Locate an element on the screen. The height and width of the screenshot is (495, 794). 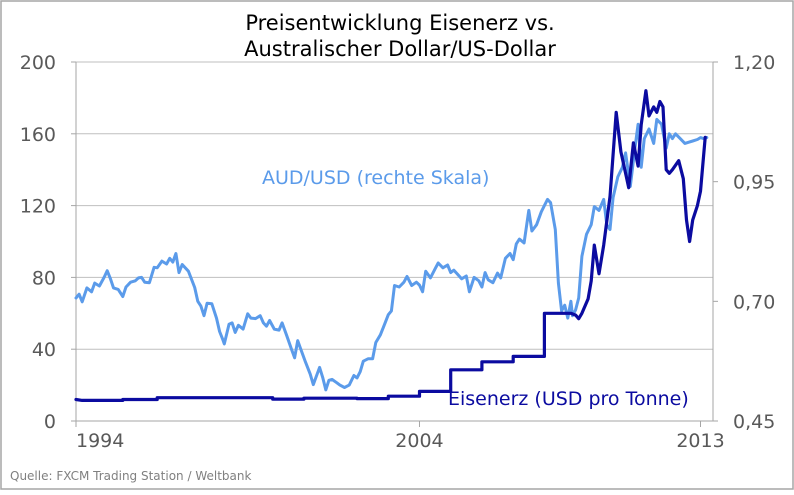
series-label-iron: Eisenerz (USD pro Tonne) is located at coordinates (568, 399).